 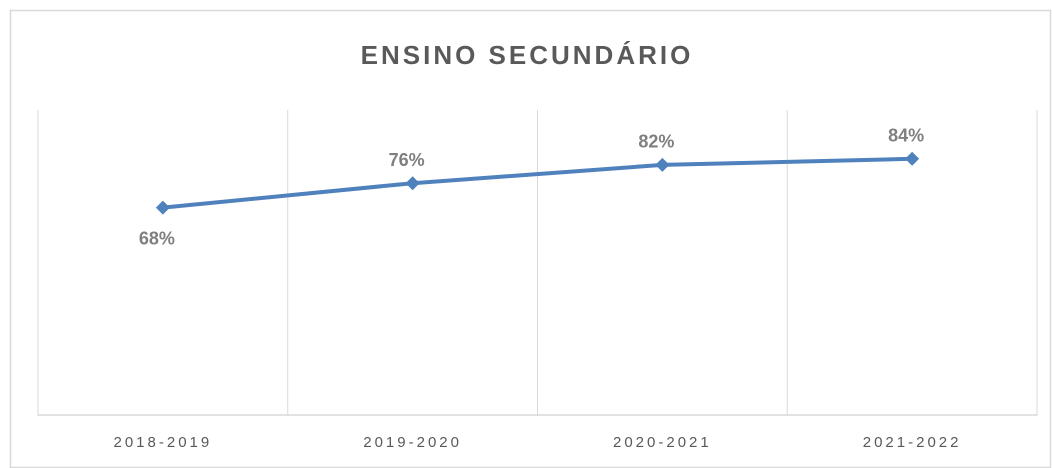 What do you see at coordinates (407, 160) in the screenshot?
I see `data-label: 76%` at bounding box center [407, 160].